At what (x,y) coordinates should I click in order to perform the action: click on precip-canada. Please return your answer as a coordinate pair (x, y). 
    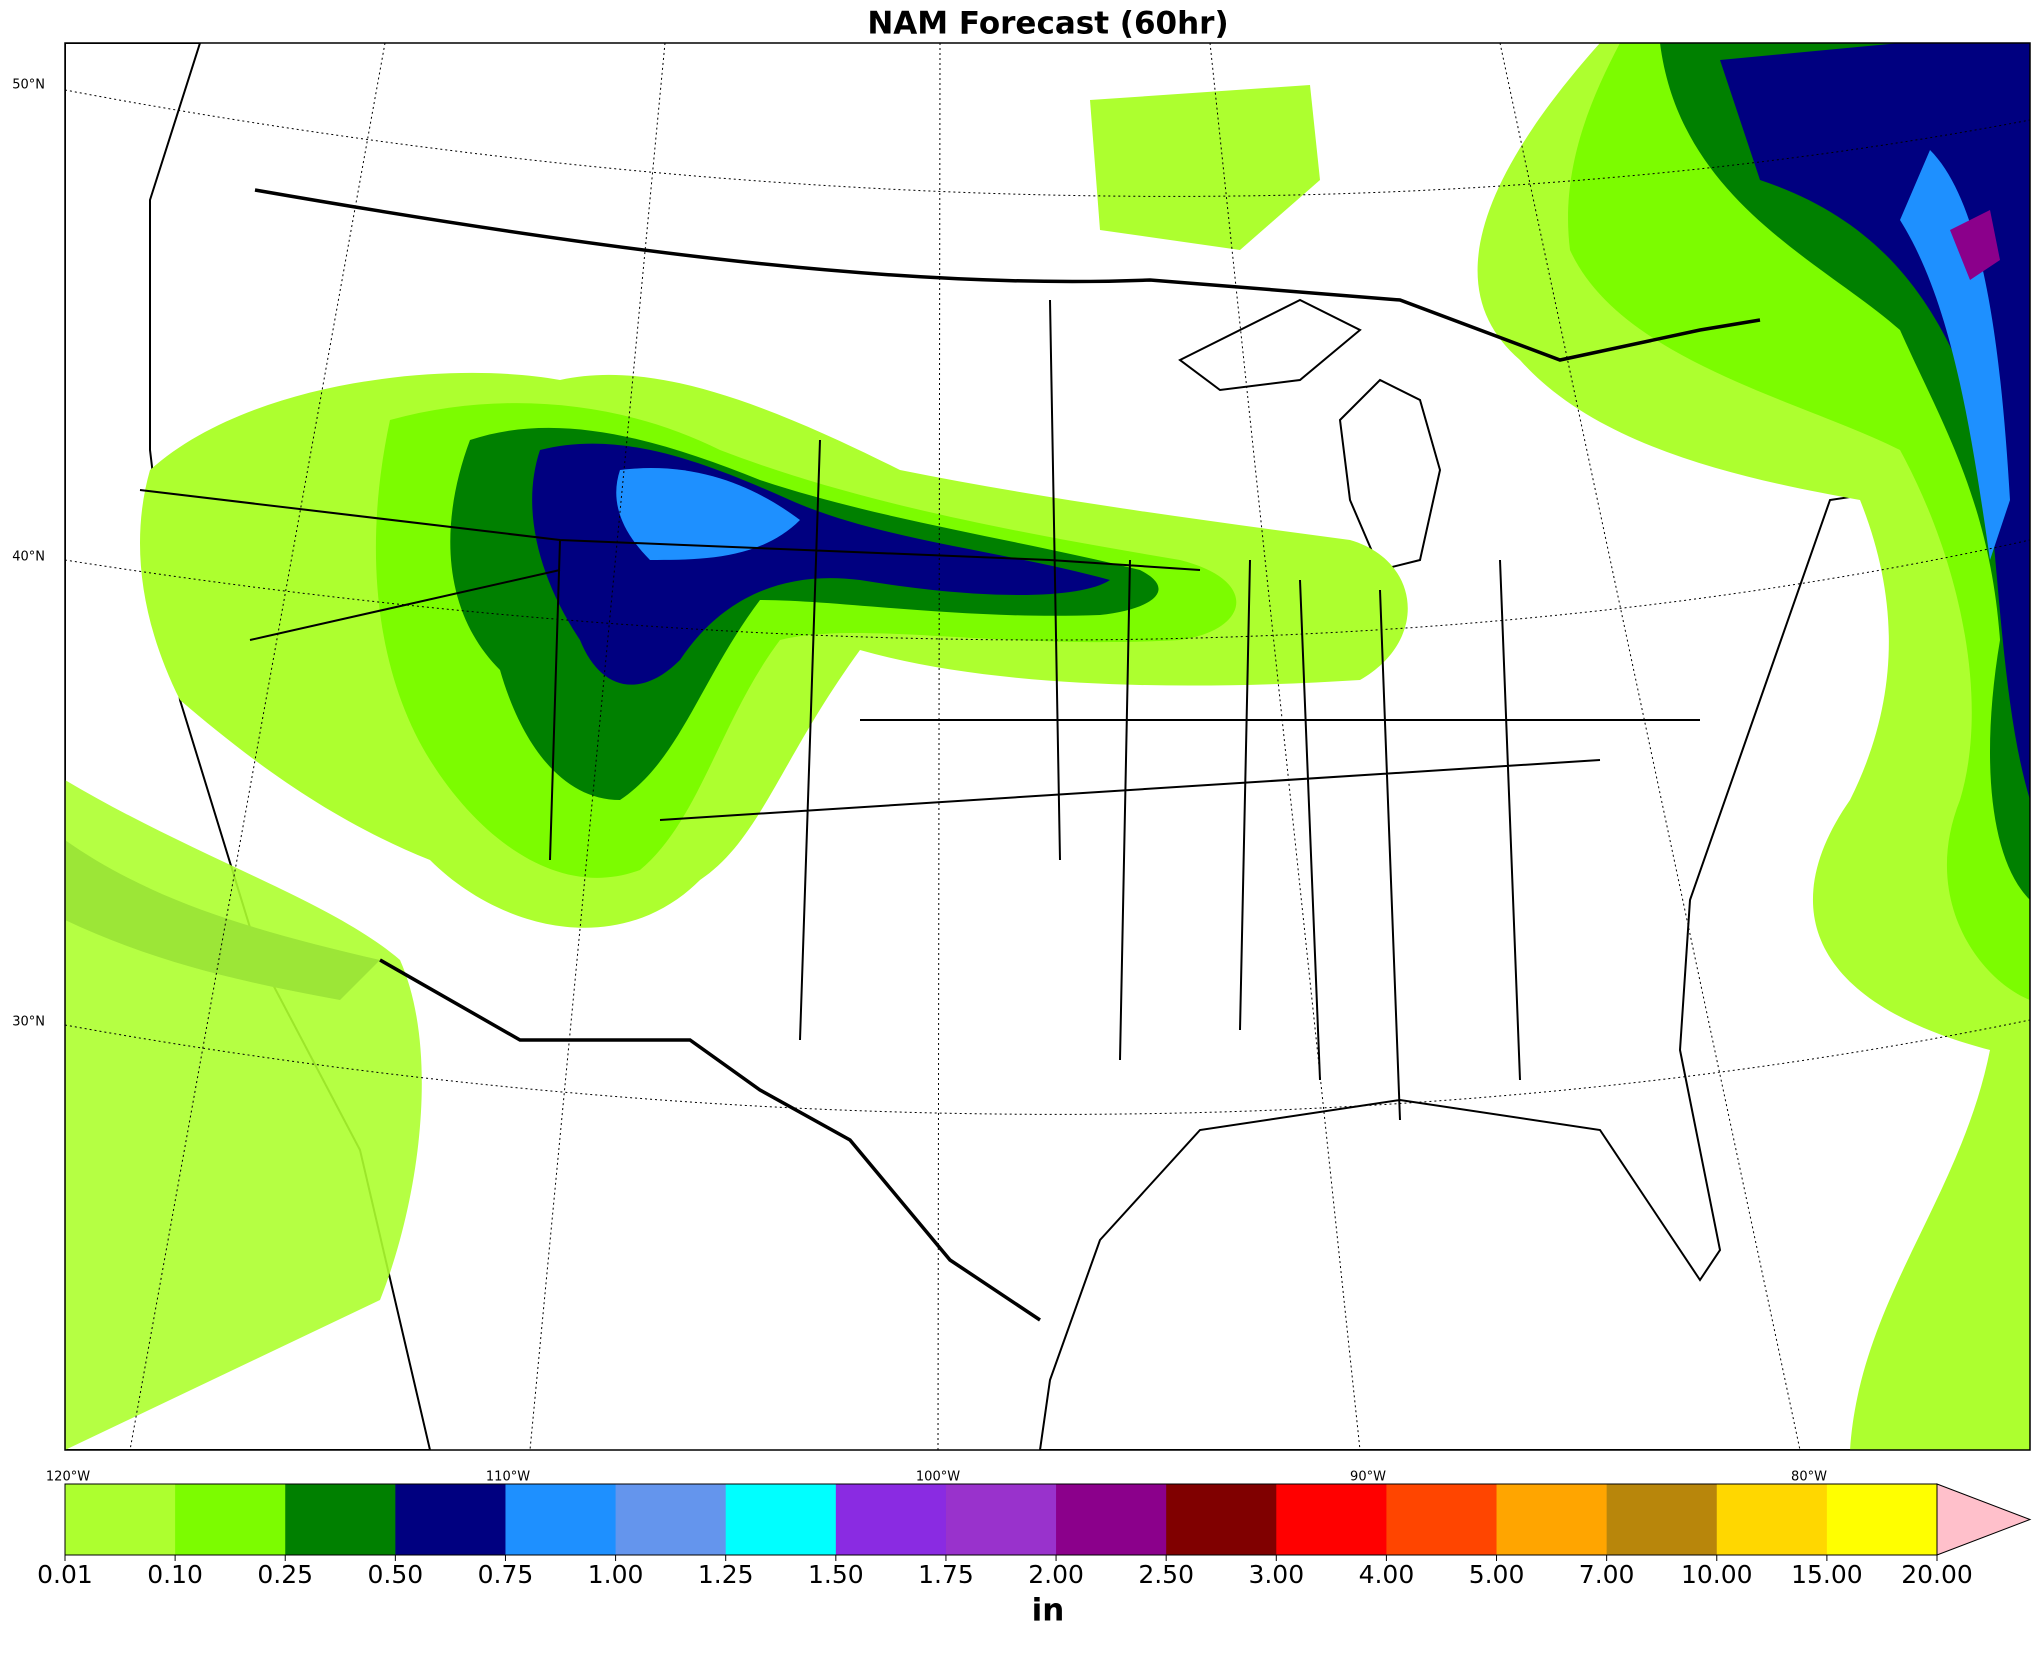
    Looking at the image, I should click on (1205, 167).